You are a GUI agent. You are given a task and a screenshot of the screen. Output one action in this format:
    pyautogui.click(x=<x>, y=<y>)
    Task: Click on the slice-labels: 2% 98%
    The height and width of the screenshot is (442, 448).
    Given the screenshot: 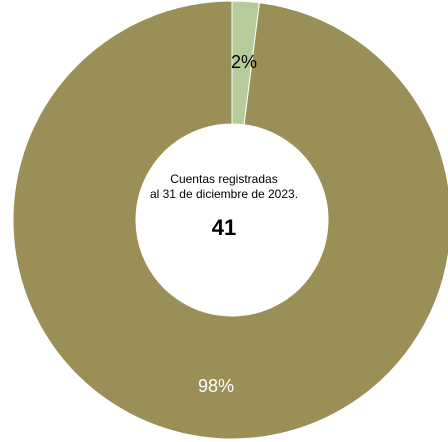 What is the action you would take?
    pyautogui.click(x=227, y=224)
    